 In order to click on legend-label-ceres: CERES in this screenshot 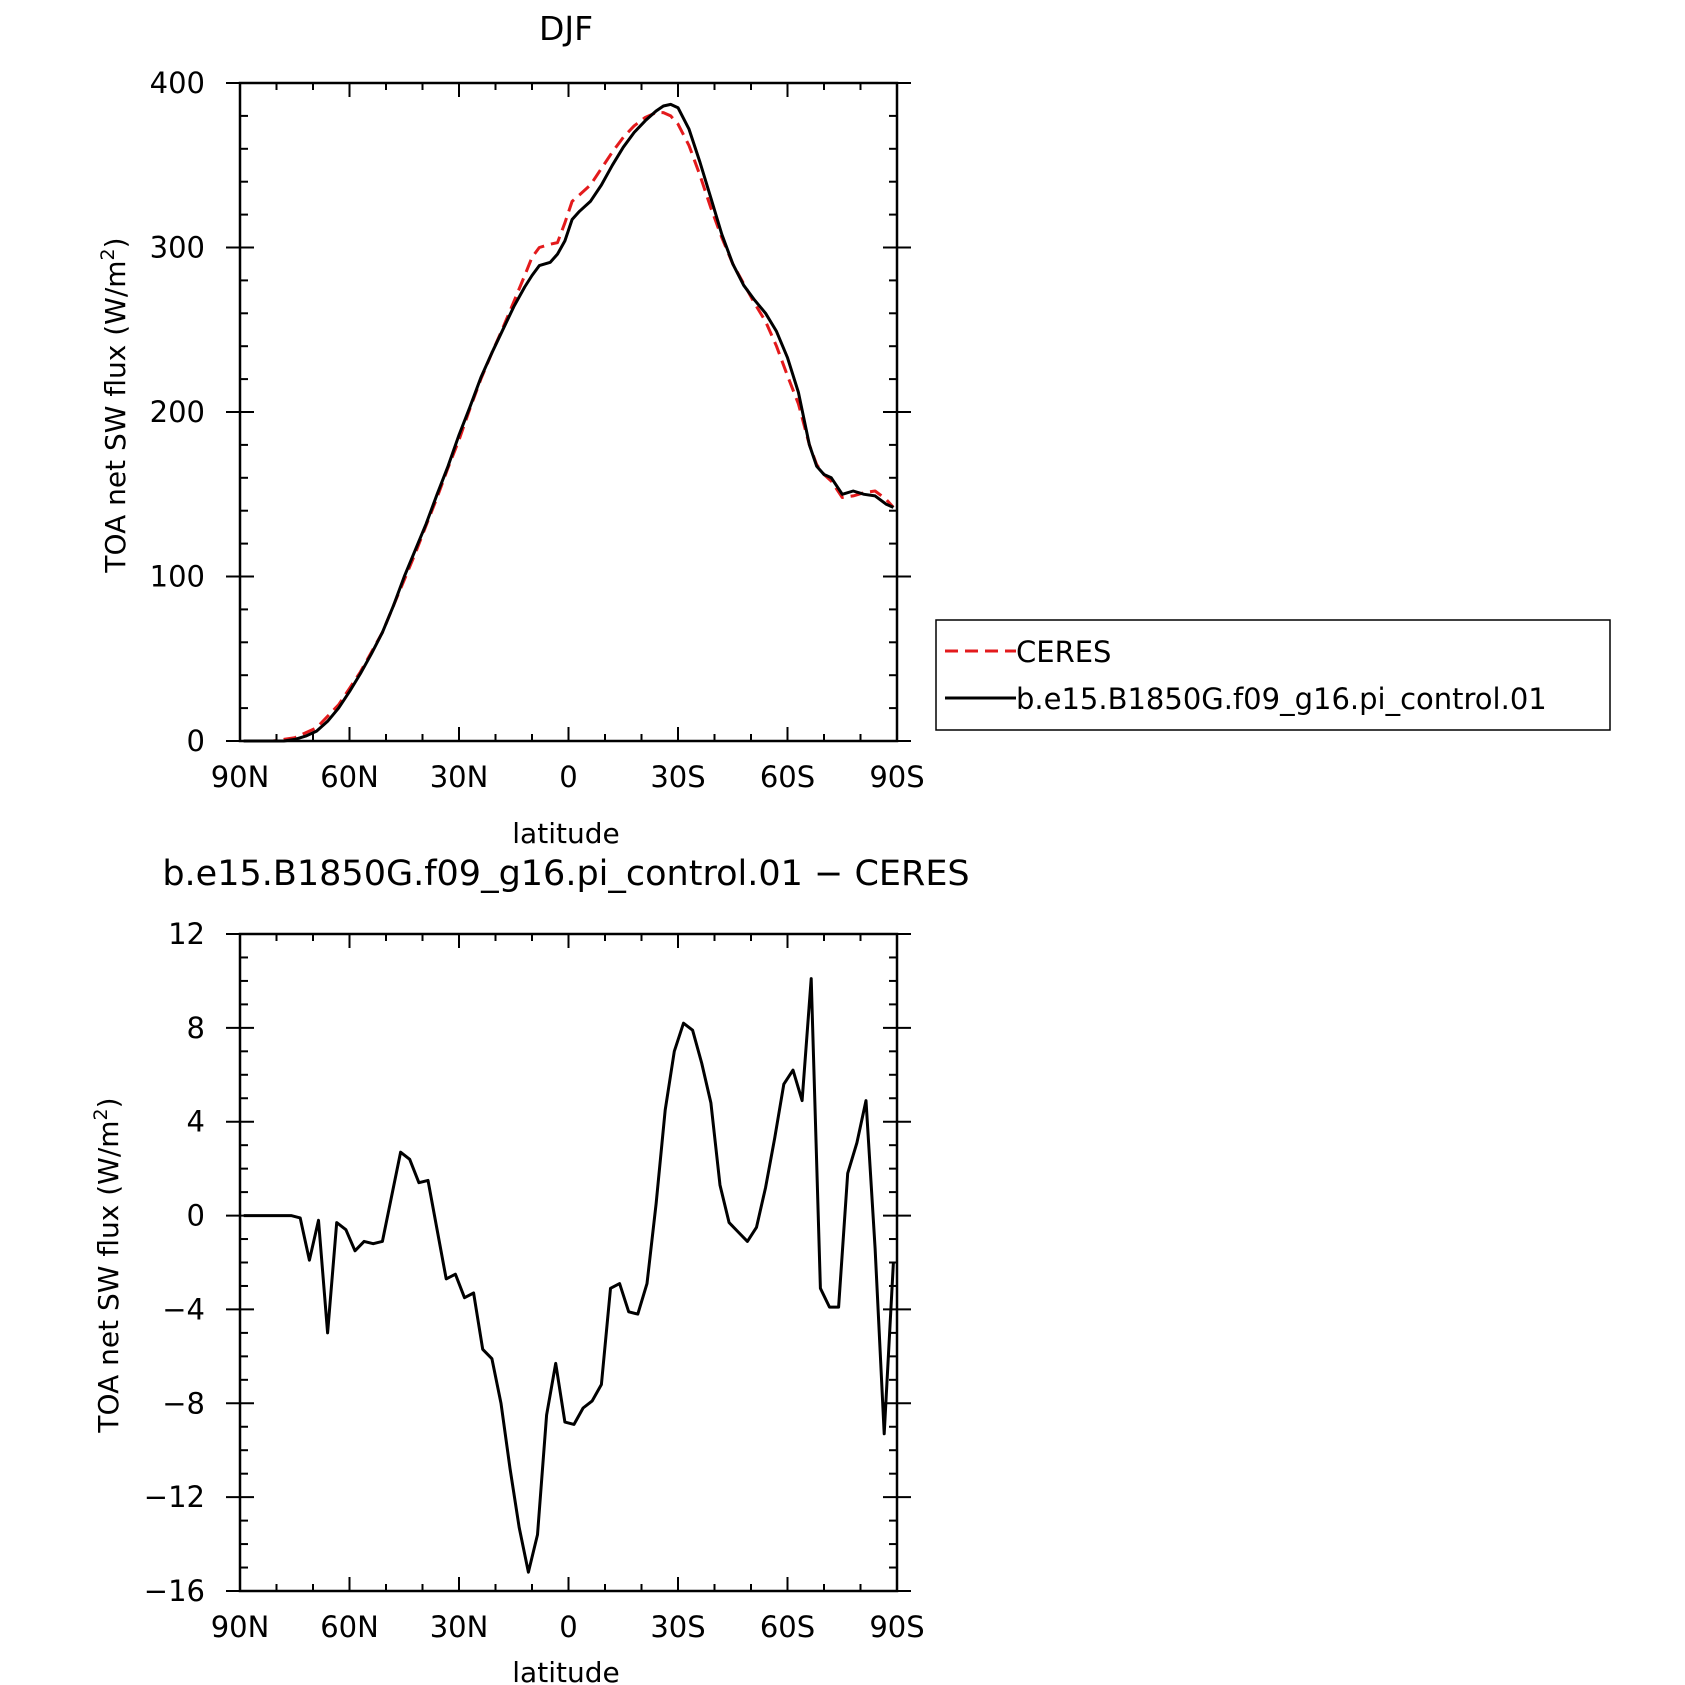, I will do `click(1063, 652)`.